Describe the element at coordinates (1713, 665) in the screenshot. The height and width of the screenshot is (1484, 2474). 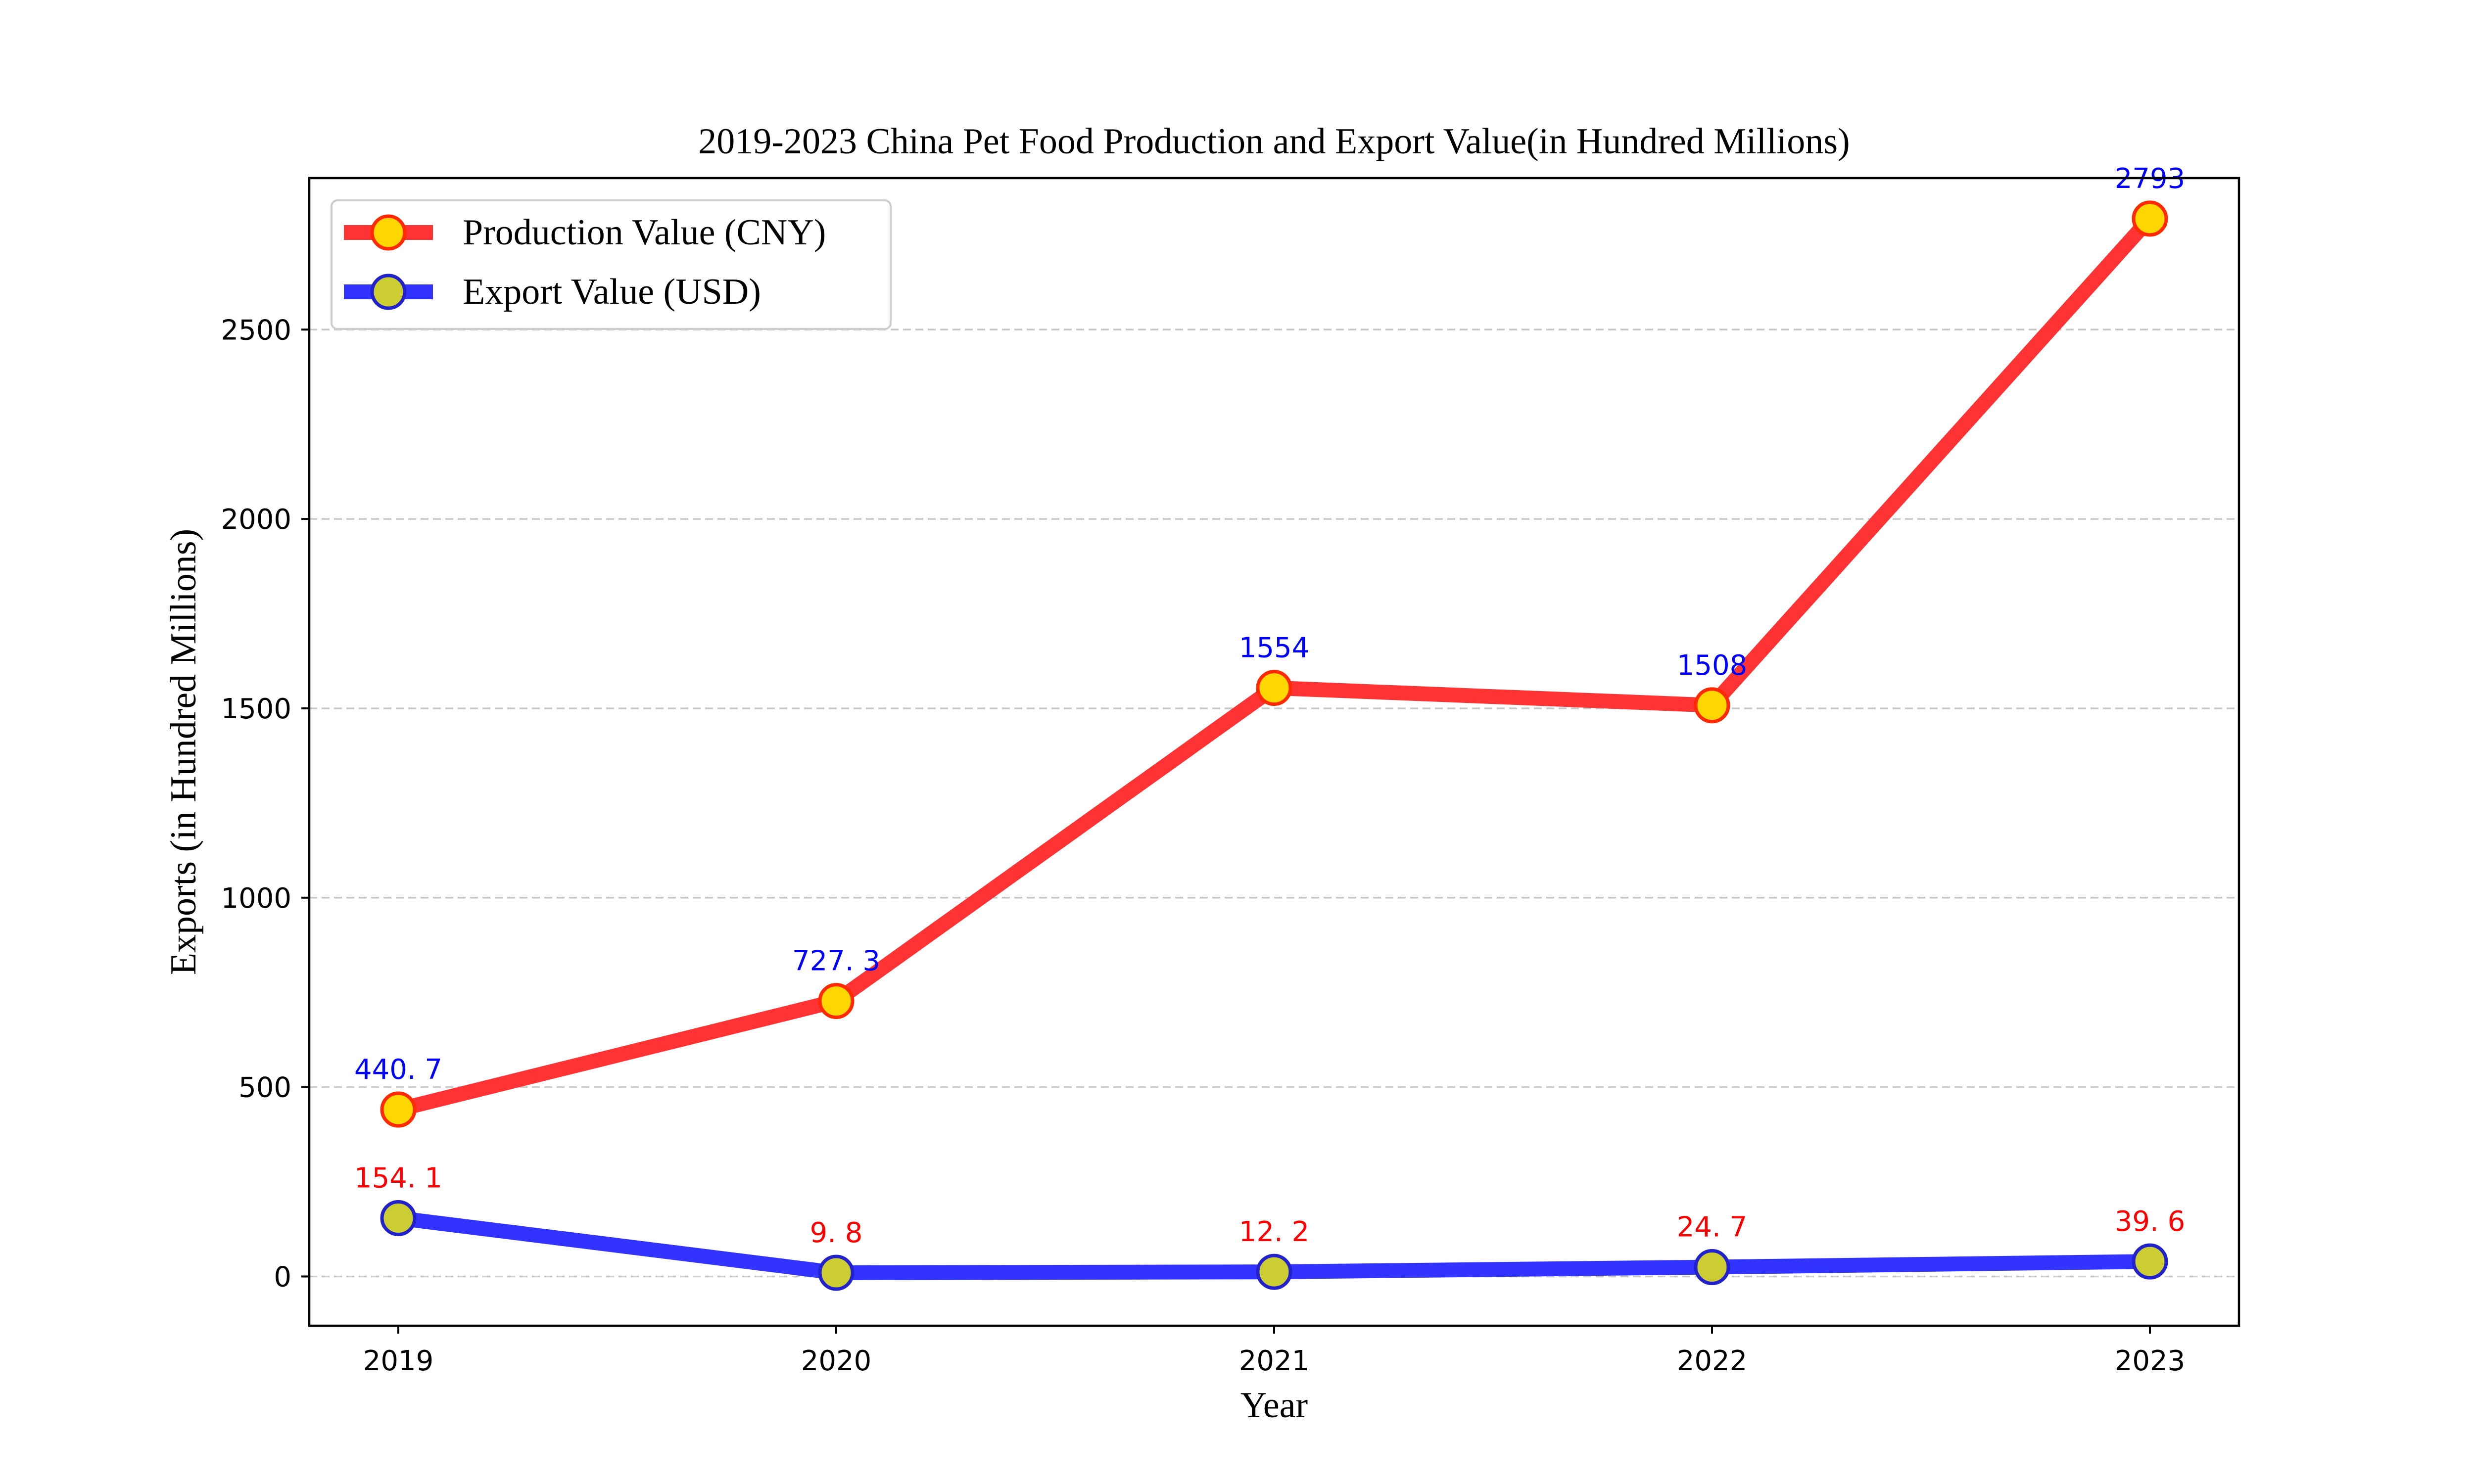
I see `data-label: 1508` at that location.